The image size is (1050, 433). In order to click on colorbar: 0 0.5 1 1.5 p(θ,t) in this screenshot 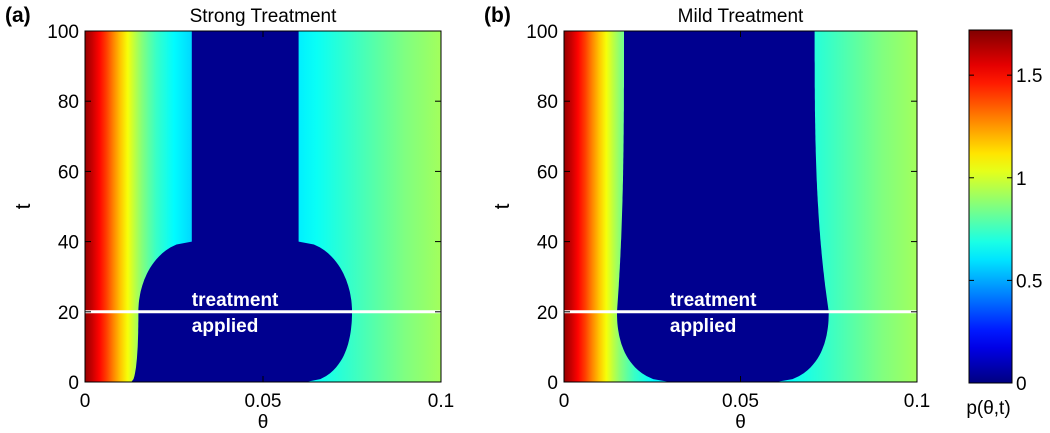, I will do `click(1004, 224)`.